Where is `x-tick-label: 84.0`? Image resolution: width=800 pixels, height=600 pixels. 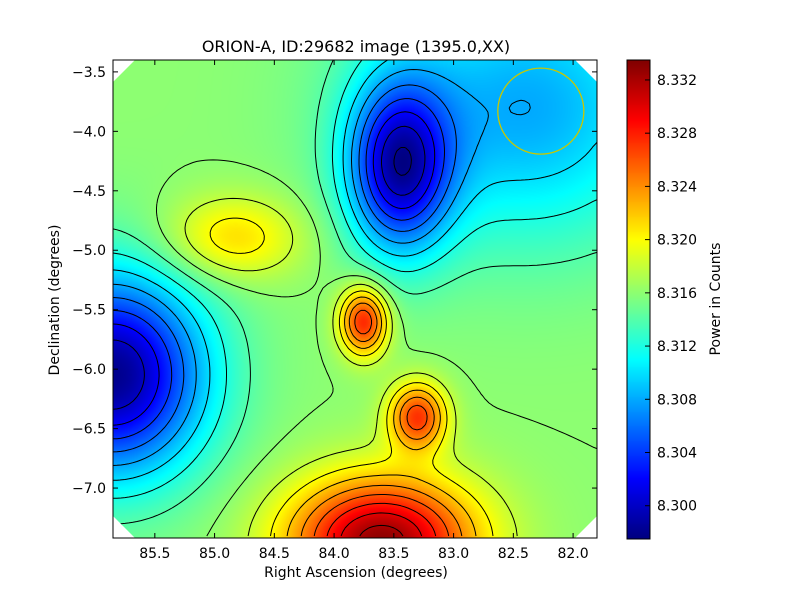 x-tick-label: 84.0 is located at coordinates (334, 554).